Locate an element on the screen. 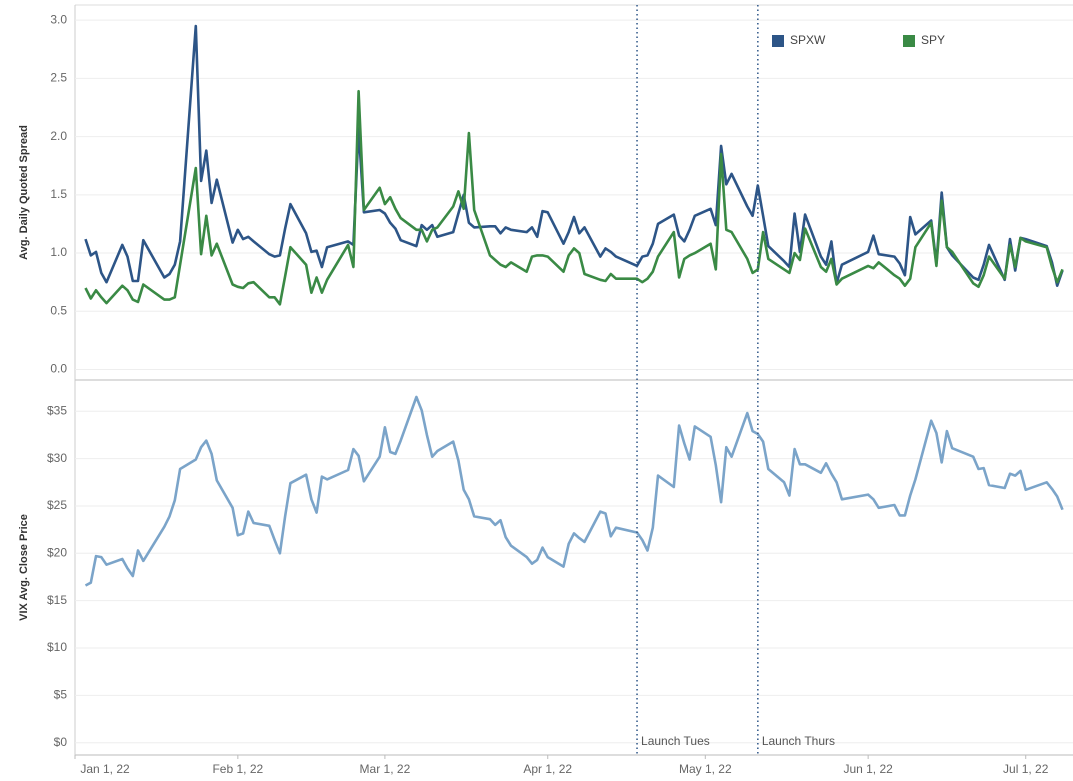 This screenshot has height=781, width=1073. y-tick-label: 1.0 is located at coordinates (58, 252).